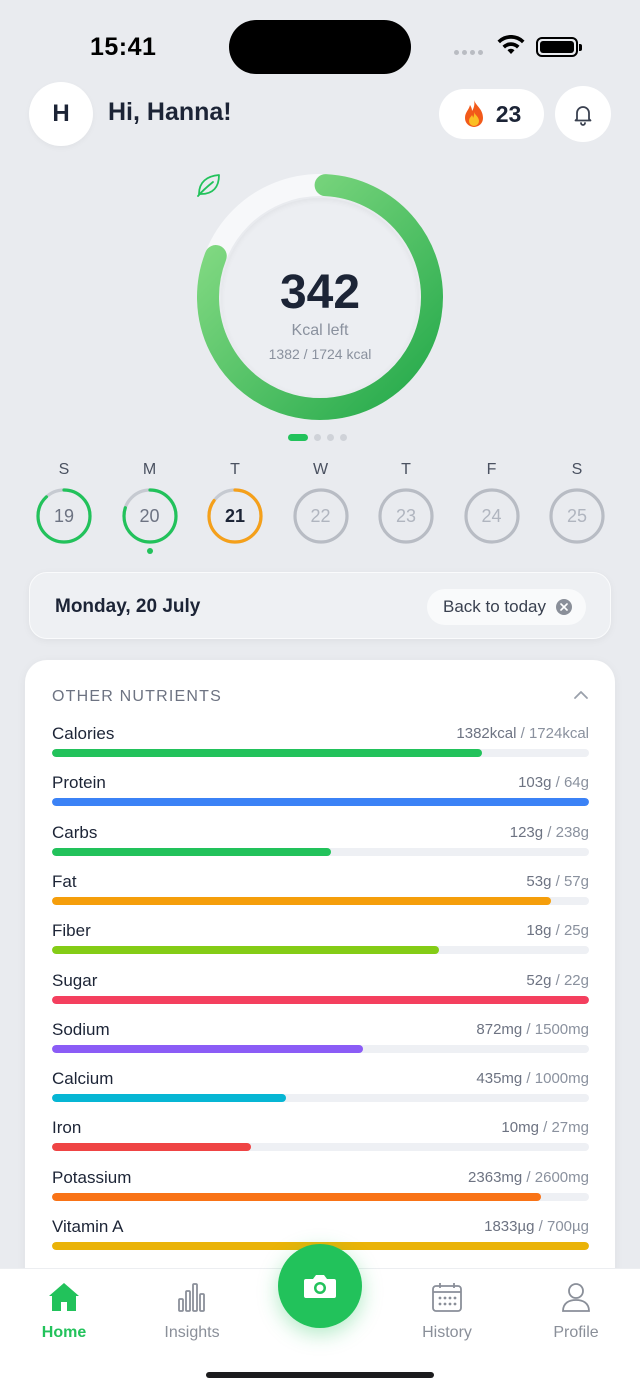  What do you see at coordinates (208, 185) in the screenshot?
I see `leaf-icon` at bounding box center [208, 185].